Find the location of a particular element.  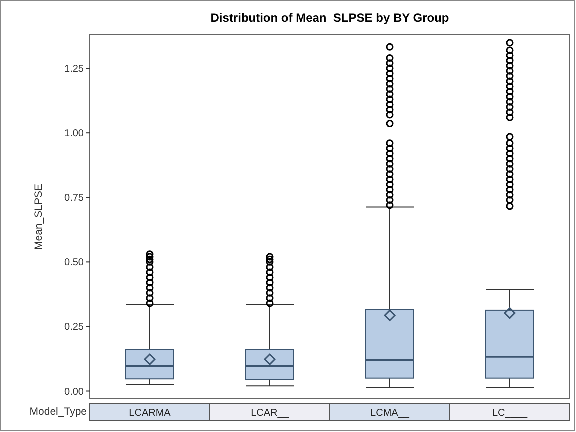

x-tick-label: LCMA__ is located at coordinates (390, 413).